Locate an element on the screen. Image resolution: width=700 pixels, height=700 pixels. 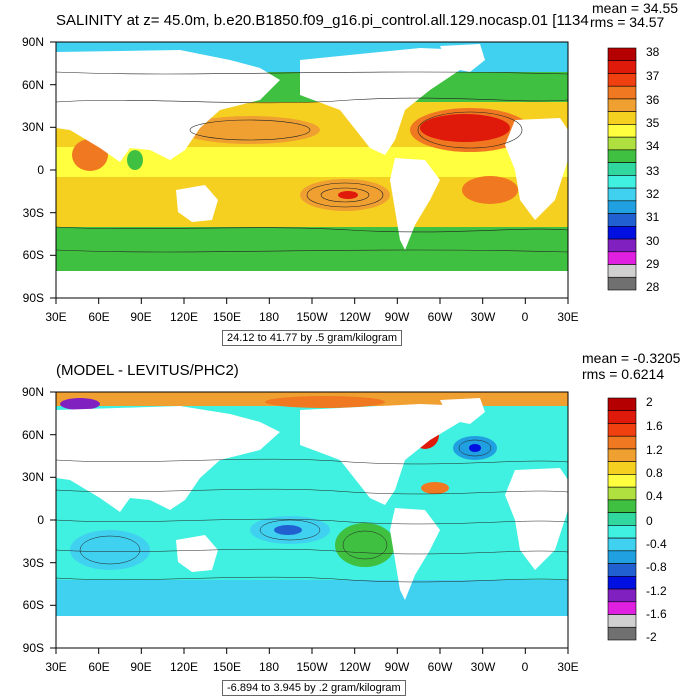
w-pacific-min is located at coordinates (288, 530).